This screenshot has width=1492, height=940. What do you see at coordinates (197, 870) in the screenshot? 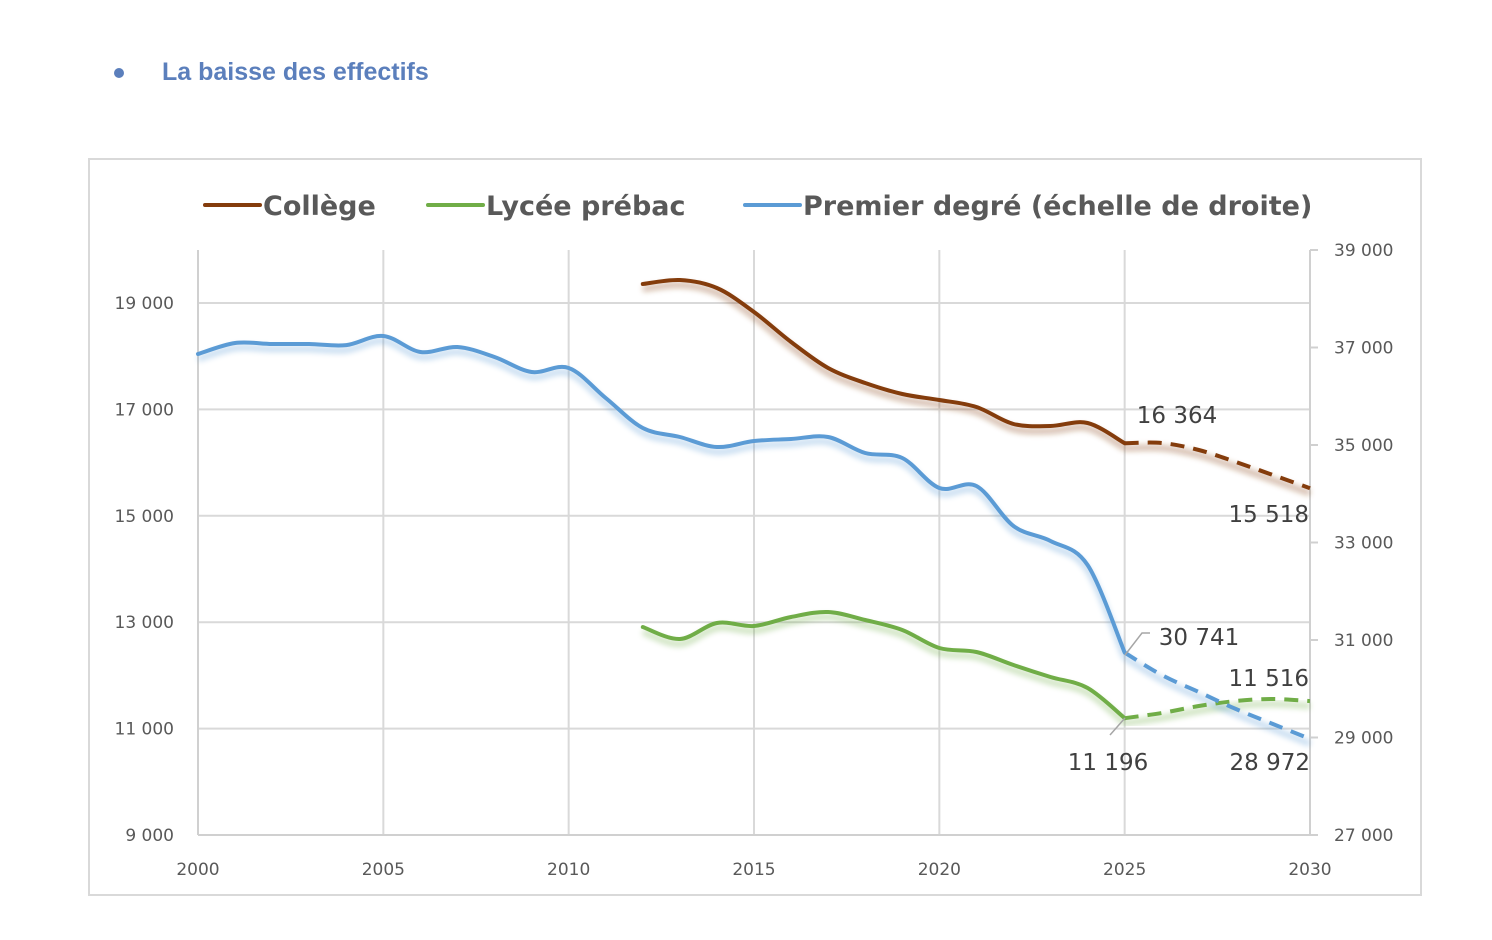
I see `x-tick-label: 2000` at bounding box center [197, 870].